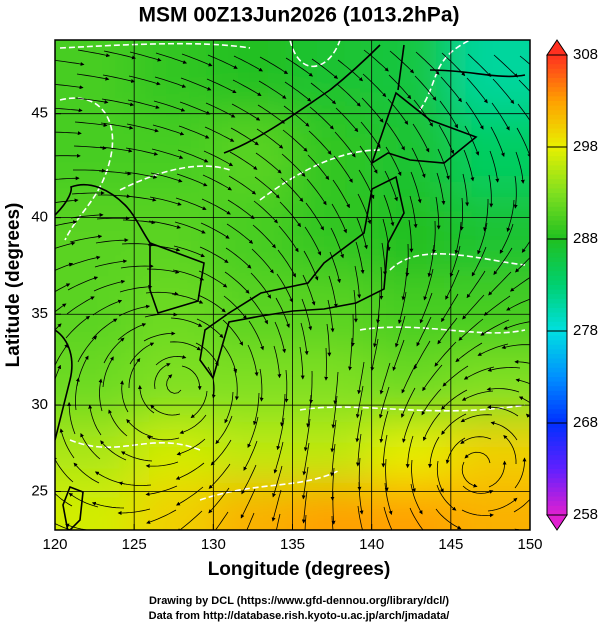 Image resolution: width=599 pixels, height=625 pixels. Describe the element at coordinates (134, 544) in the screenshot. I see `x-tick-label: 125` at that location.